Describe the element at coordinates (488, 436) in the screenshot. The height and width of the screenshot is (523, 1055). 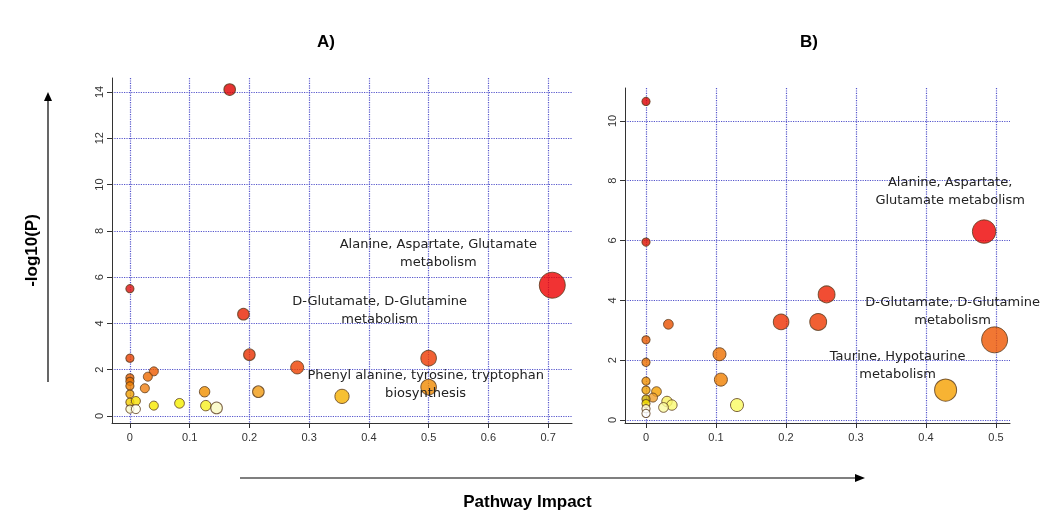
I see `x-tick-label: 0.6` at that location.